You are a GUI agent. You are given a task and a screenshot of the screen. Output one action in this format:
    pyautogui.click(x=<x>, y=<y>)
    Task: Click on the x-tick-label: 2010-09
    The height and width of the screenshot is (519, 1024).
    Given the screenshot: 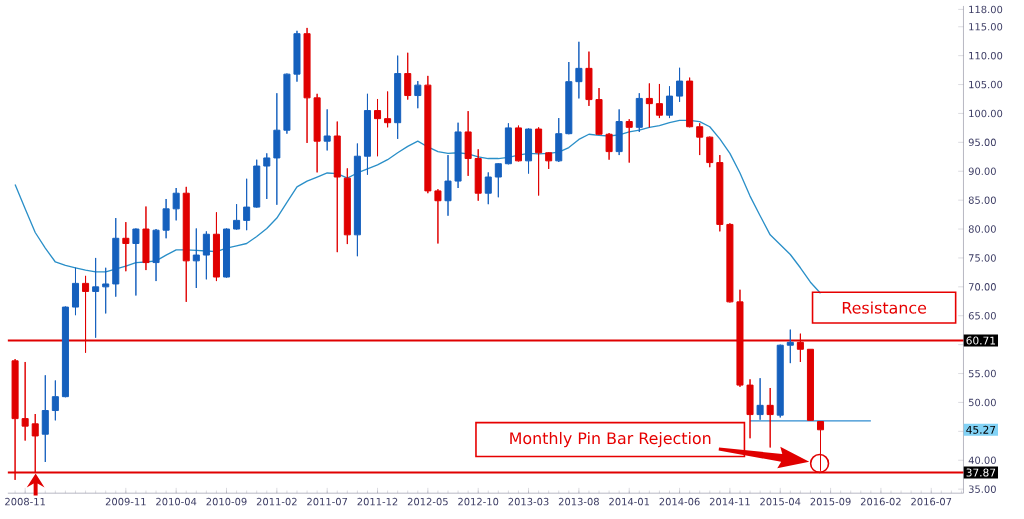 What is the action you would take?
    pyautogui.click(x=226, y=501)
    